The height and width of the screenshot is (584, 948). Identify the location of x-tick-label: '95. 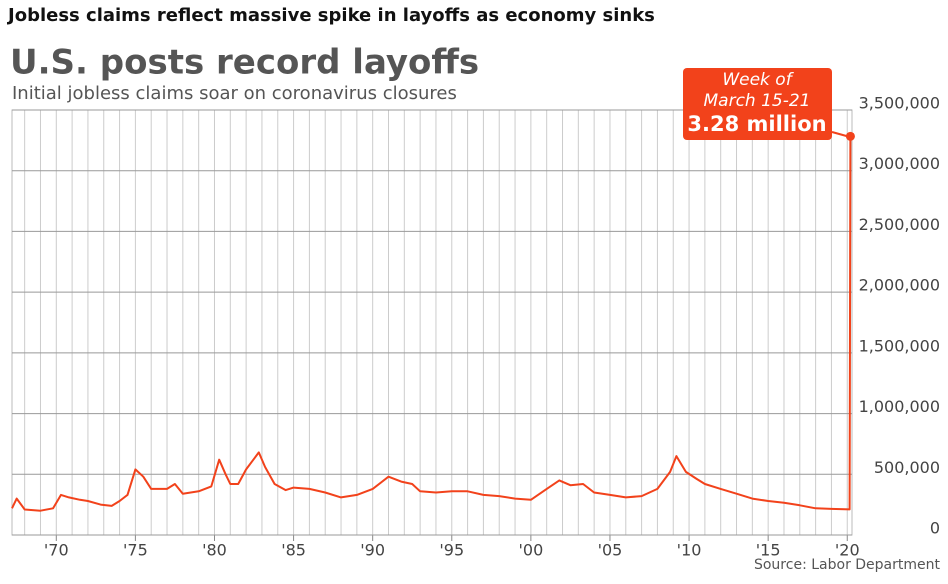
(451, 550).